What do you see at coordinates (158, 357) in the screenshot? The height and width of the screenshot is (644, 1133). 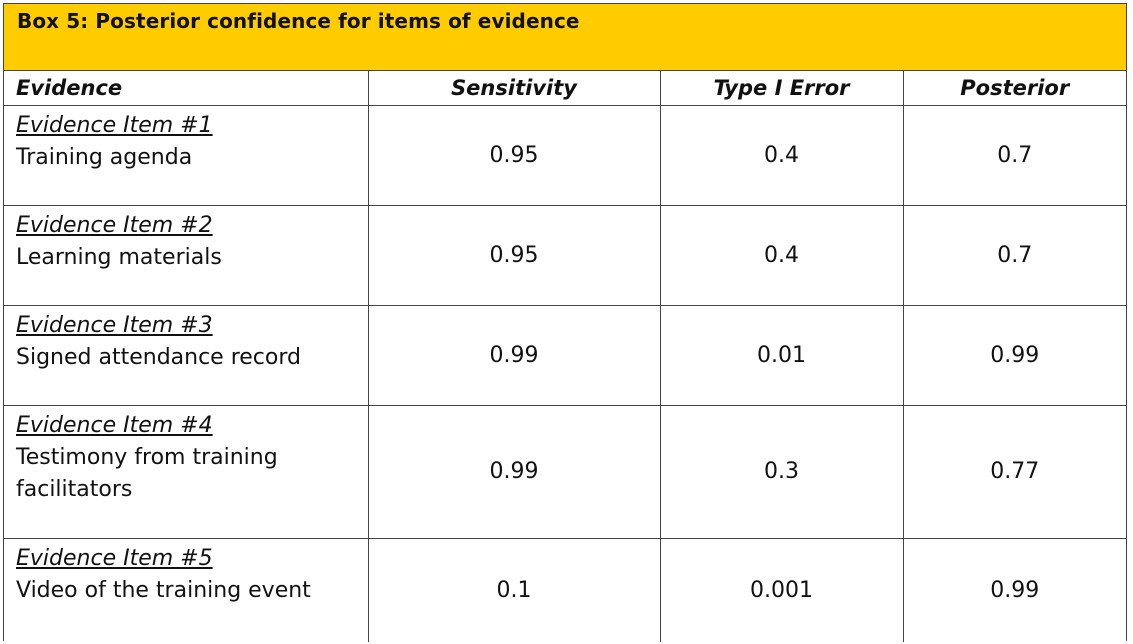 I see `evidence-item-description: Signed attendance record` at bounding box center [158, 357].